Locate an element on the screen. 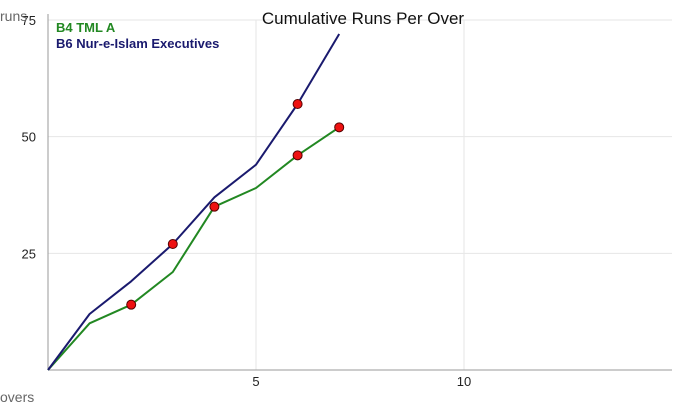  y-tick-label-50: 50 is located at coordinates (29, 137).